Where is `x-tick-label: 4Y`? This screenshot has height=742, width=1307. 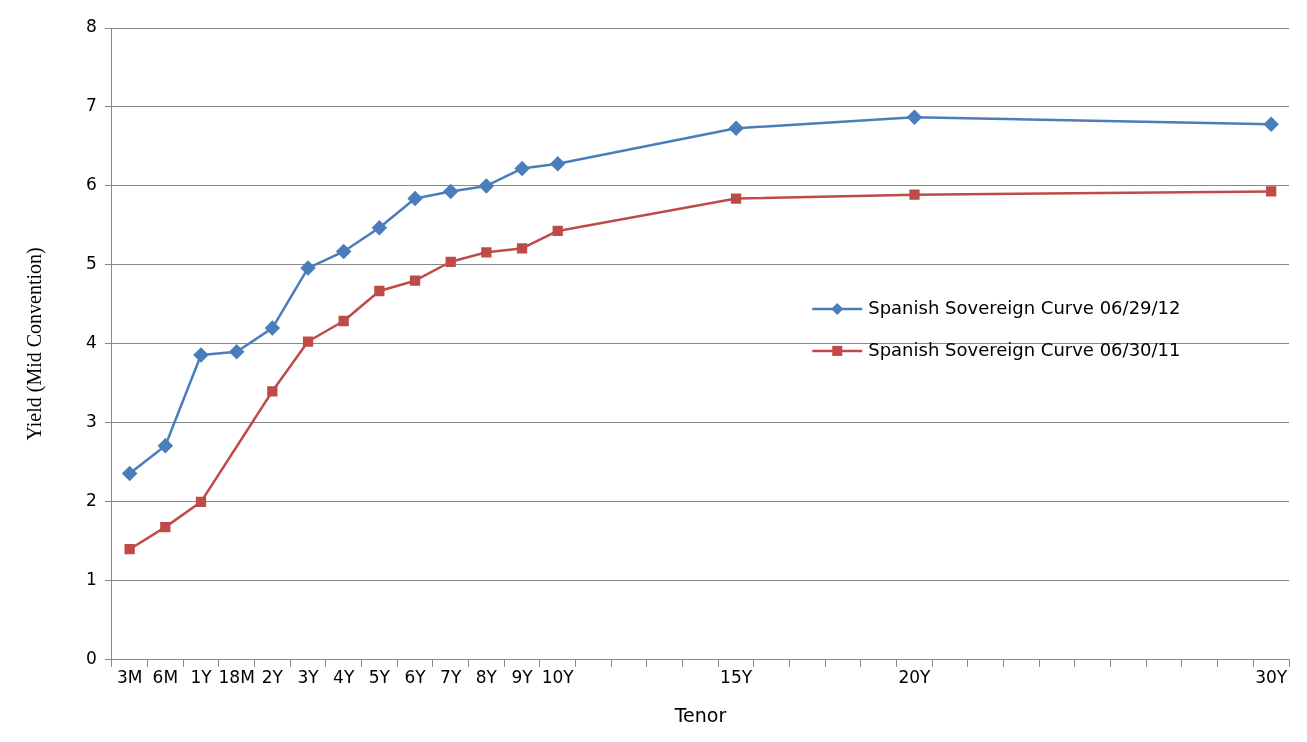
x-tick-label: 4Y is located at coordinates (344, 677).